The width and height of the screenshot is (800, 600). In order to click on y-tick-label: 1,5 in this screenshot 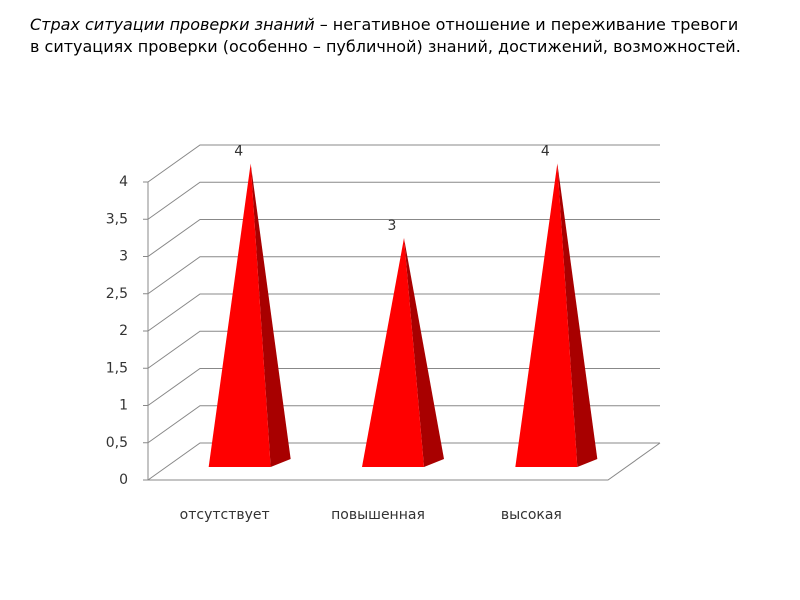, I will do `click(117, 368)`.